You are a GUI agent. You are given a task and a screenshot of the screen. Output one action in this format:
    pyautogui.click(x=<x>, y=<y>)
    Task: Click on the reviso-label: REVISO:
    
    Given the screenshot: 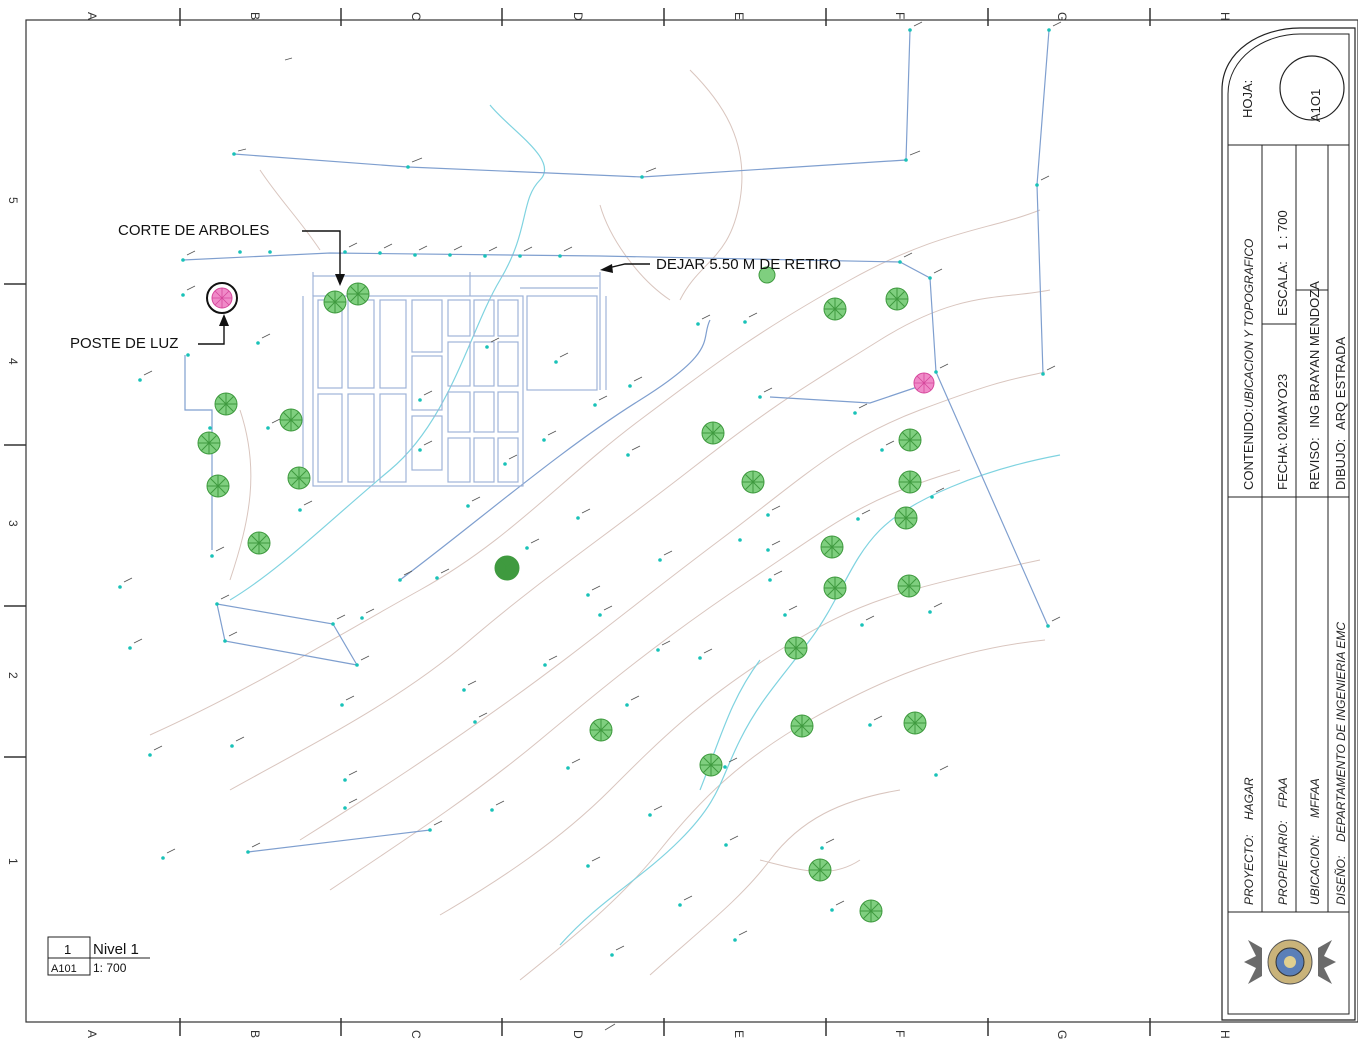 What is the action you would take?
    pyautogui.click(x=1314, y=463)
    